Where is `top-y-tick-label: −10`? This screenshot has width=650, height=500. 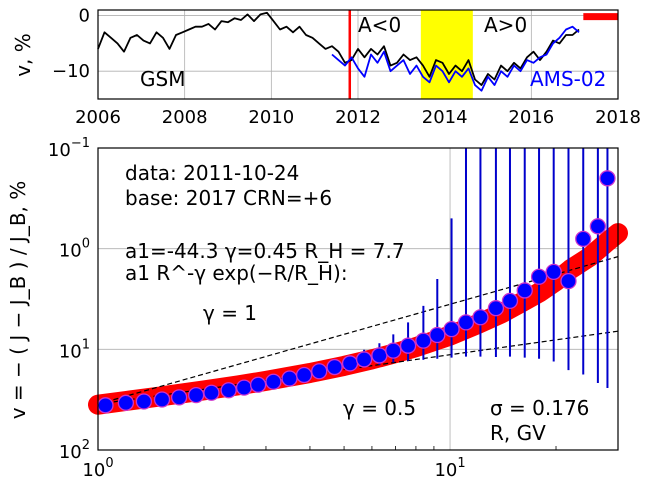
top-y-tick-label: −10 is located at coordinates (71, 71).